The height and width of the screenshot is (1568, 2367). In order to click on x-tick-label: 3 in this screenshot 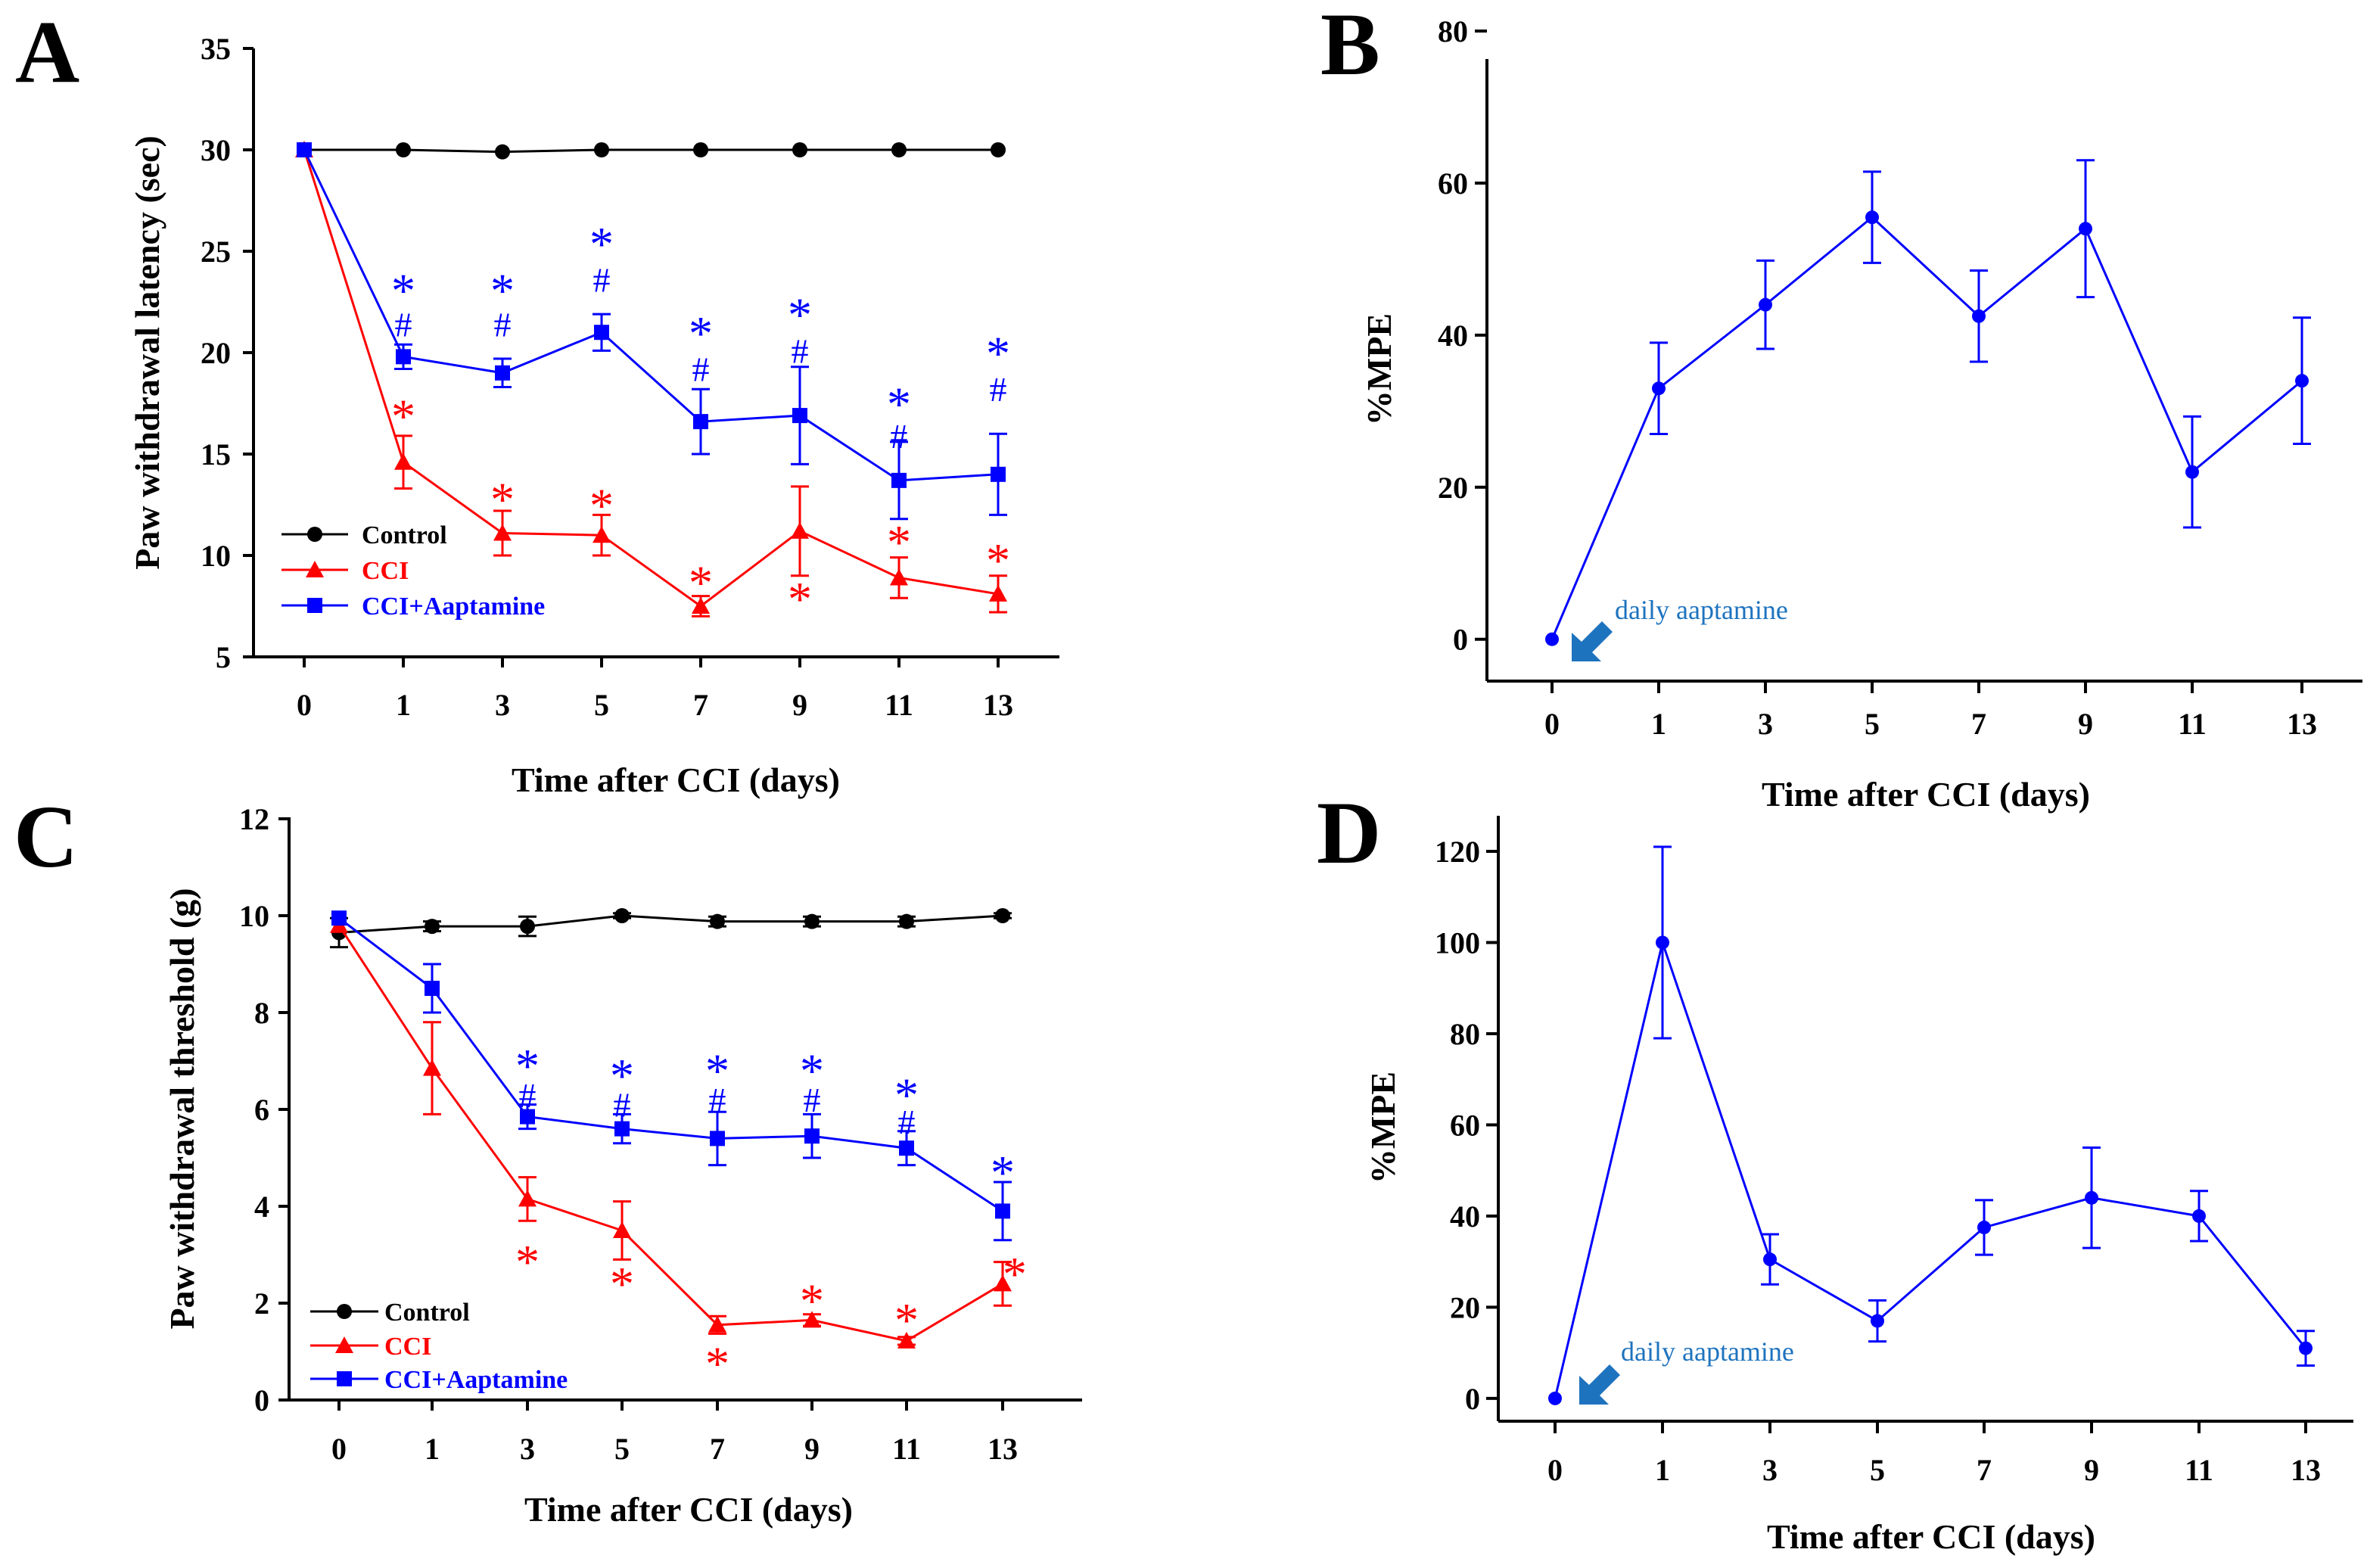, I will do `click(527, 1449)`.